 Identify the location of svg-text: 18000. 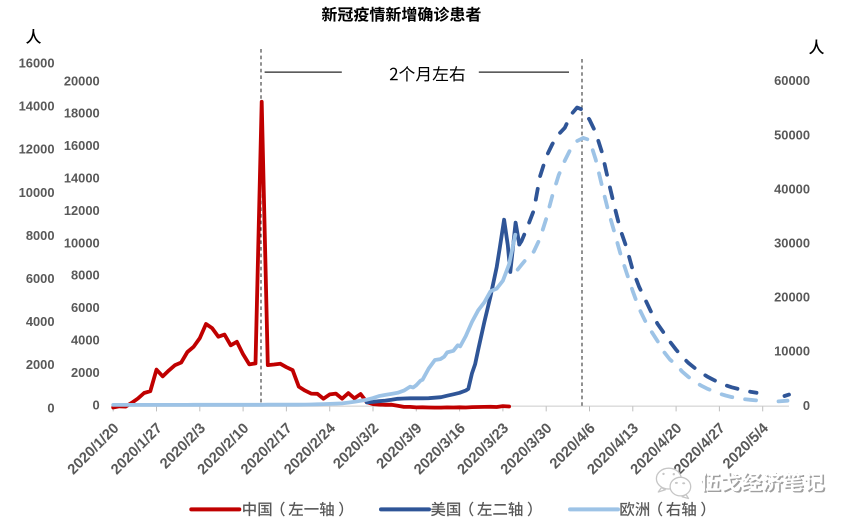
(82, 113).